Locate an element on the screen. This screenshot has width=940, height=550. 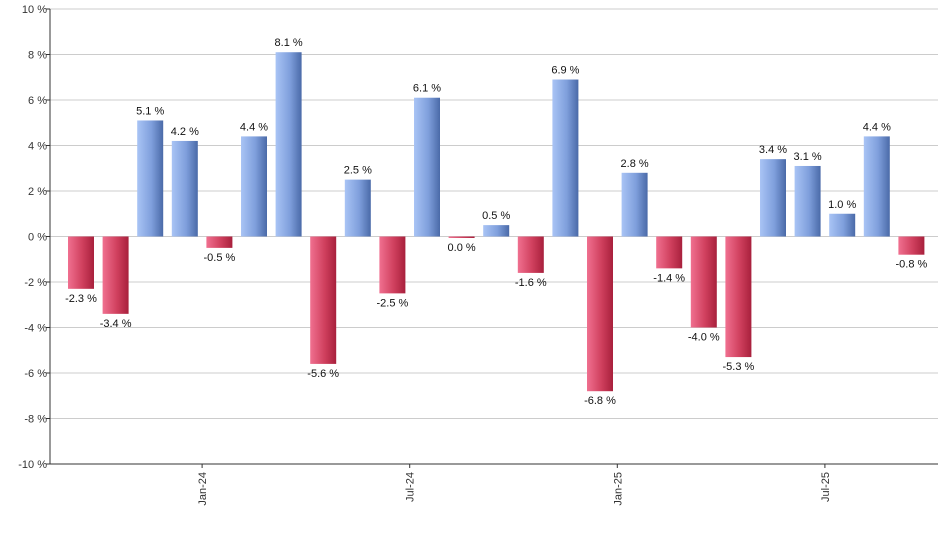
y-tick-label: 0 % is located at coordinates (37, 238).